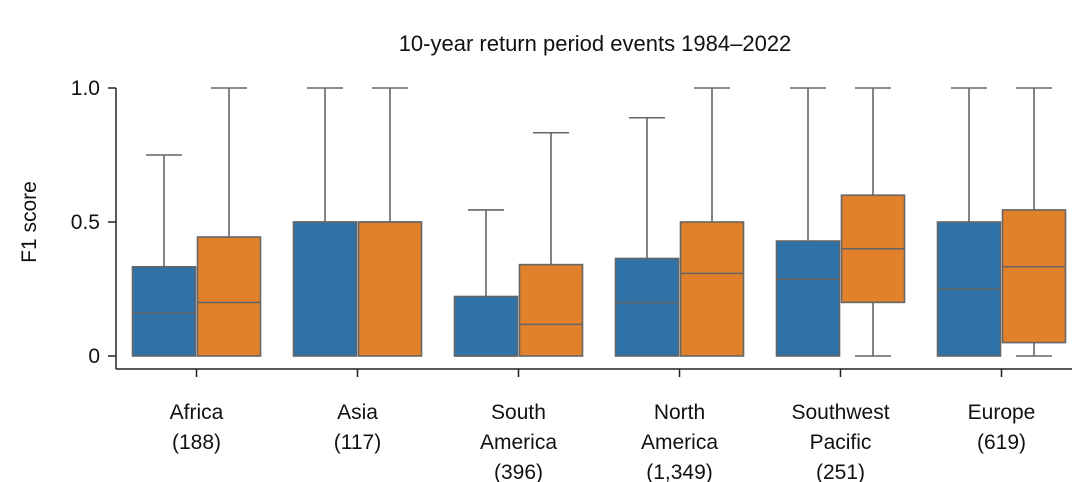  I want to click on x-tick-label-line: Asia, so click(357, 412).